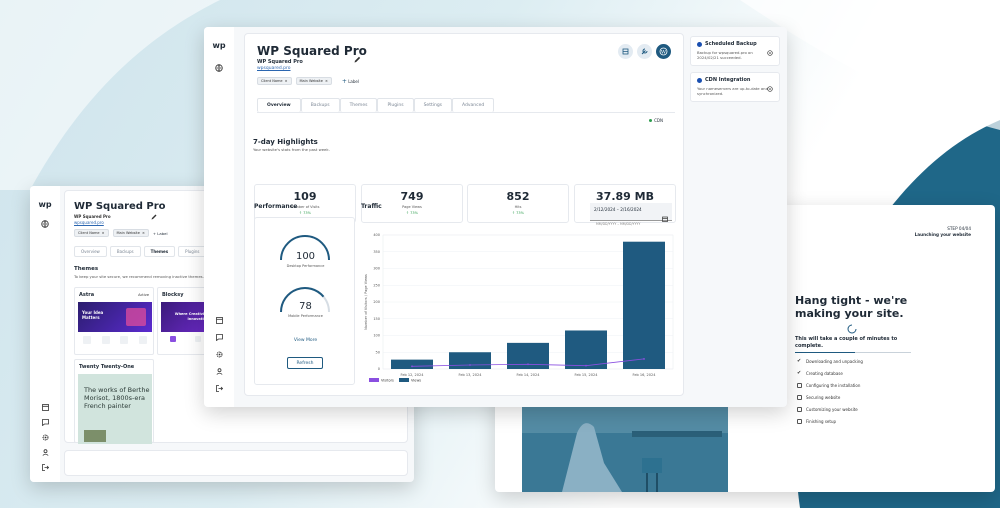  Describe the element at coordinates (376, 235) in the screenshot. I see `y-tick-label: 400` at that location.